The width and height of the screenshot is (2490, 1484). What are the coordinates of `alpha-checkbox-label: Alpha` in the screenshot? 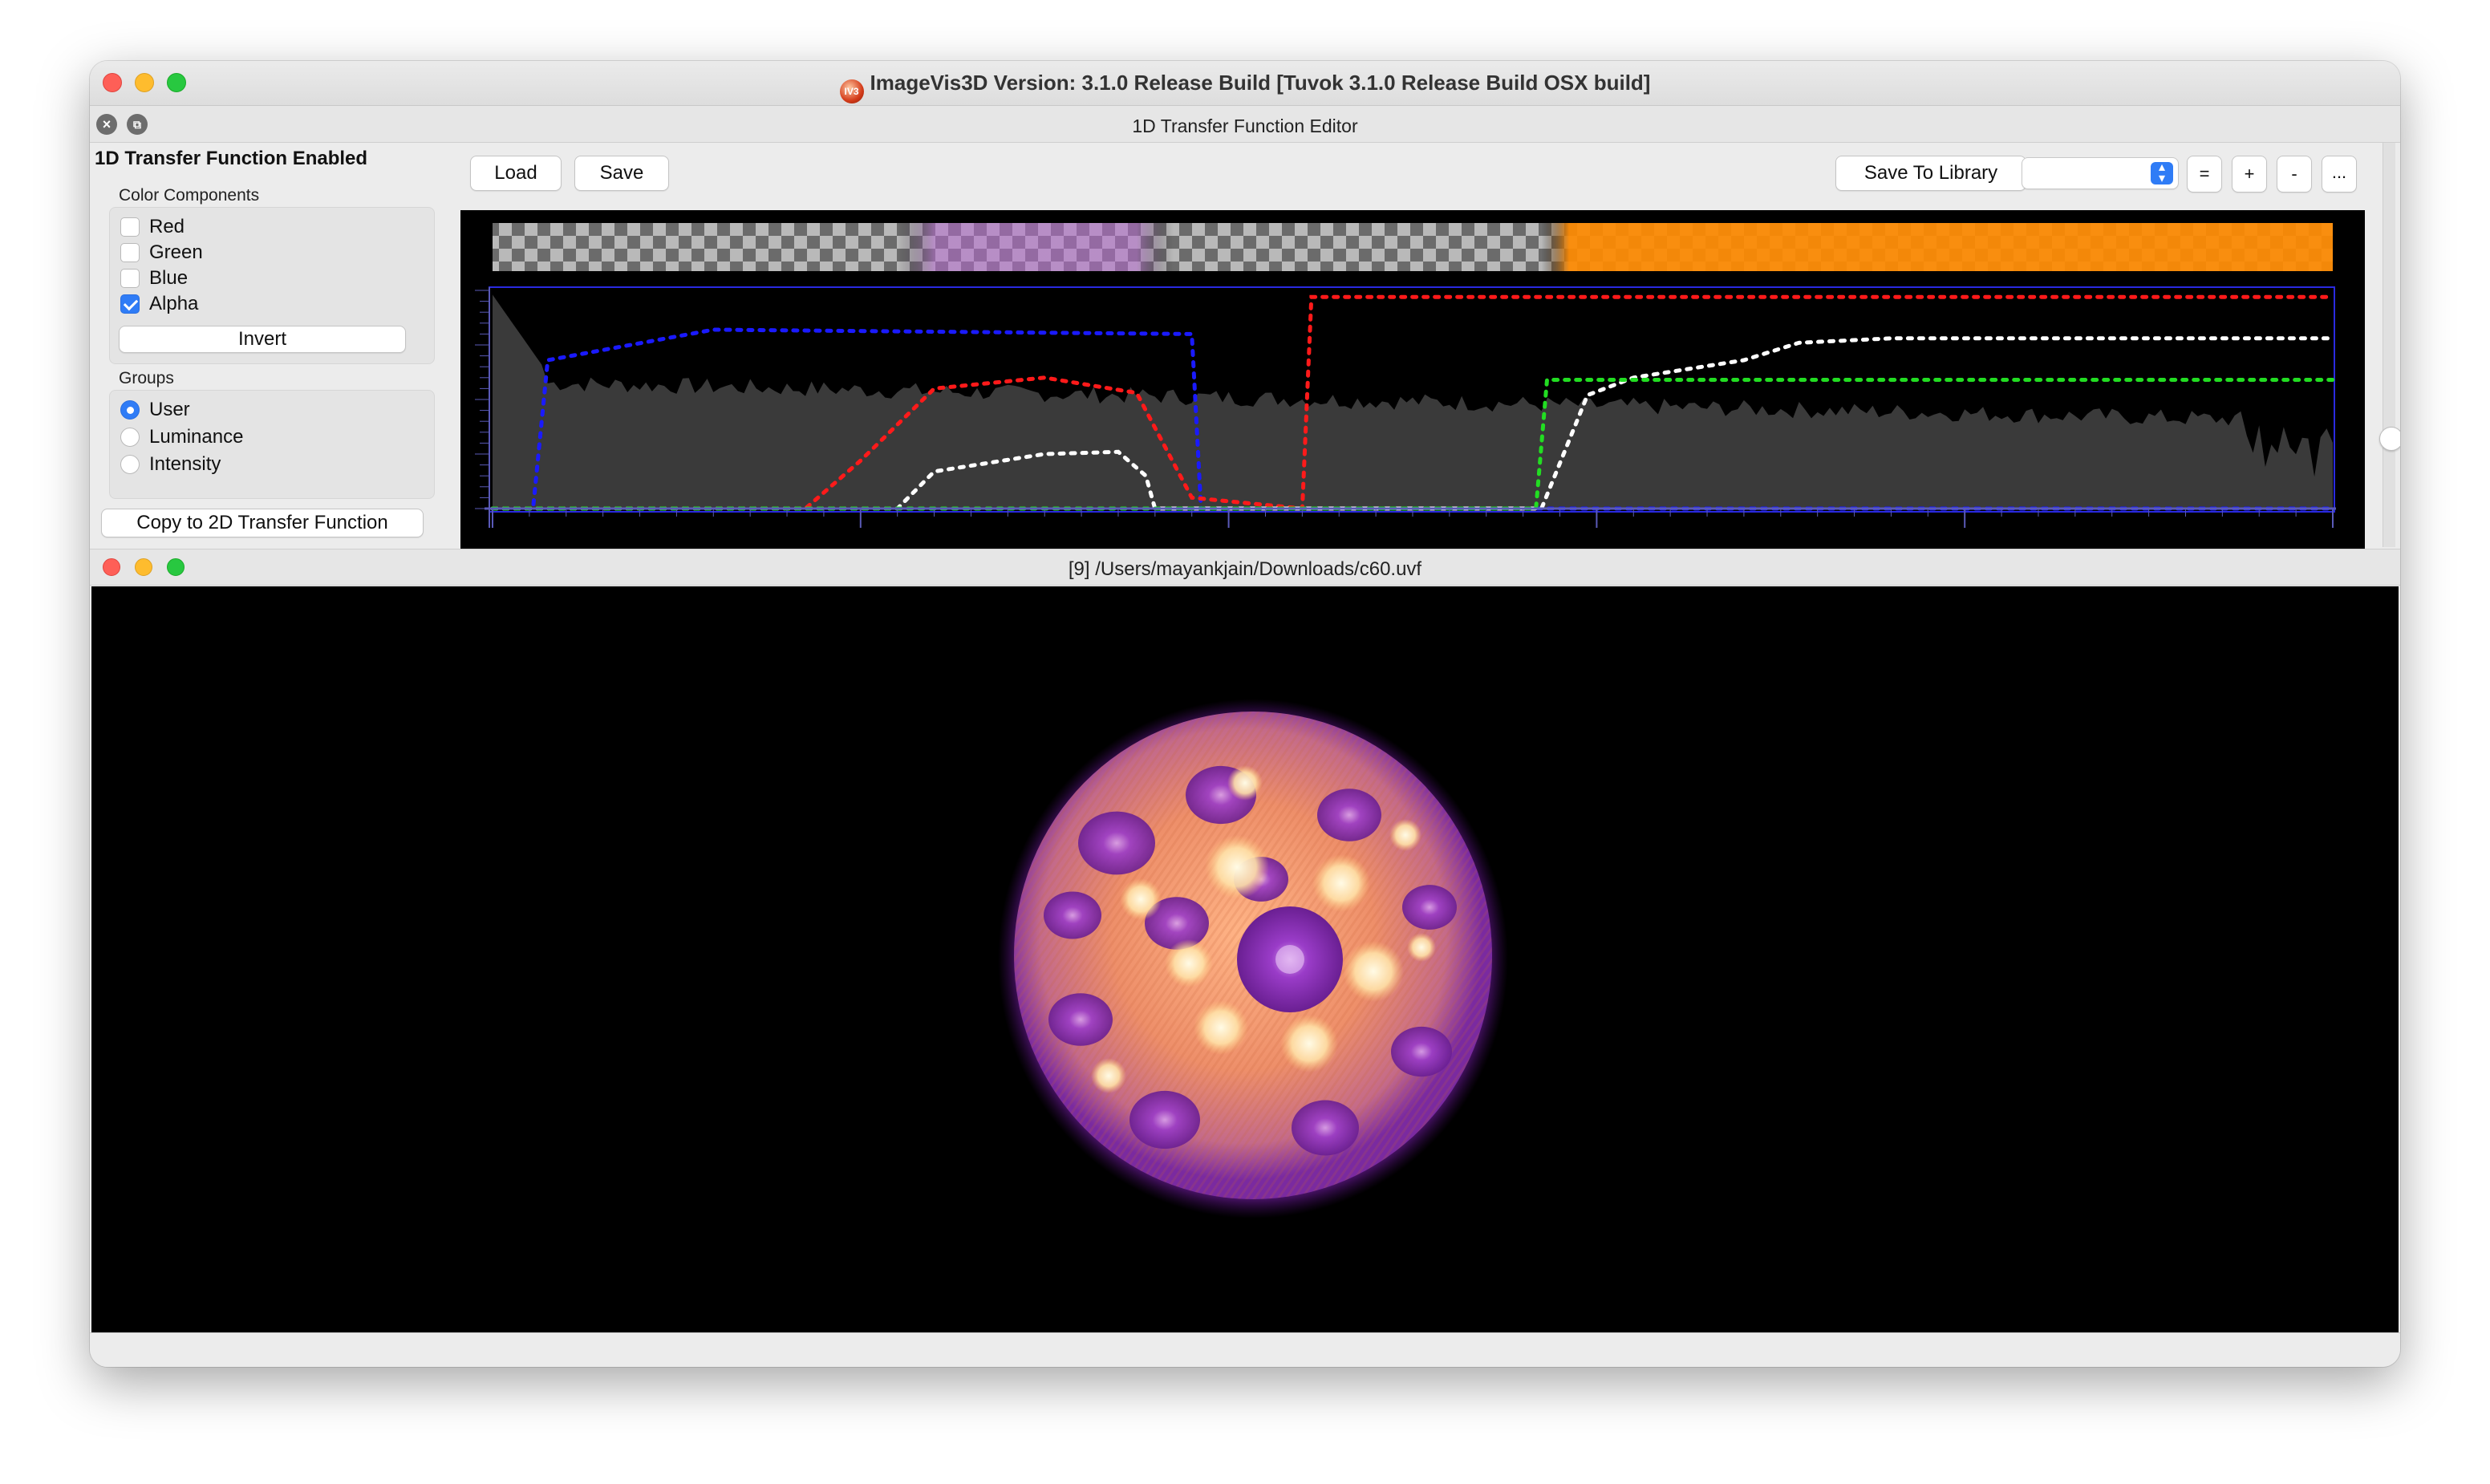 It's located at (174, 303).